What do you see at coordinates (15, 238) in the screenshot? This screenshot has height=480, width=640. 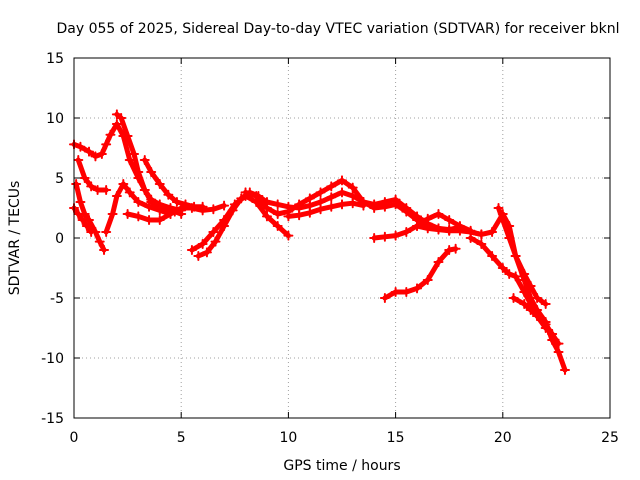 I see `y-axis-label: SDTVAR / TECUs` at bounding box center [15, 238].